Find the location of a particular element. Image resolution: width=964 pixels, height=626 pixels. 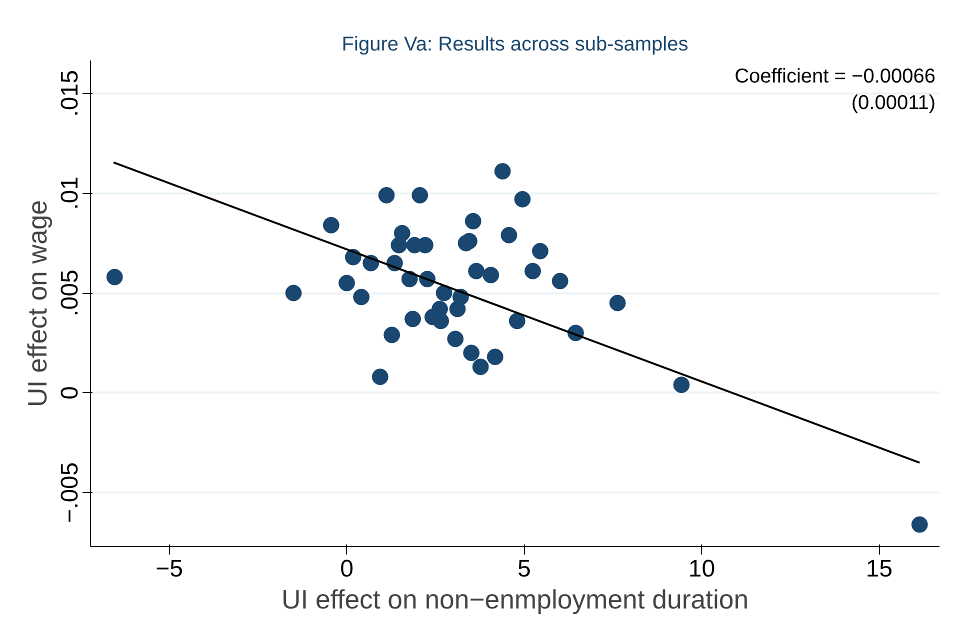

x-tick-label: 0 is located at coordinates (347, 569).